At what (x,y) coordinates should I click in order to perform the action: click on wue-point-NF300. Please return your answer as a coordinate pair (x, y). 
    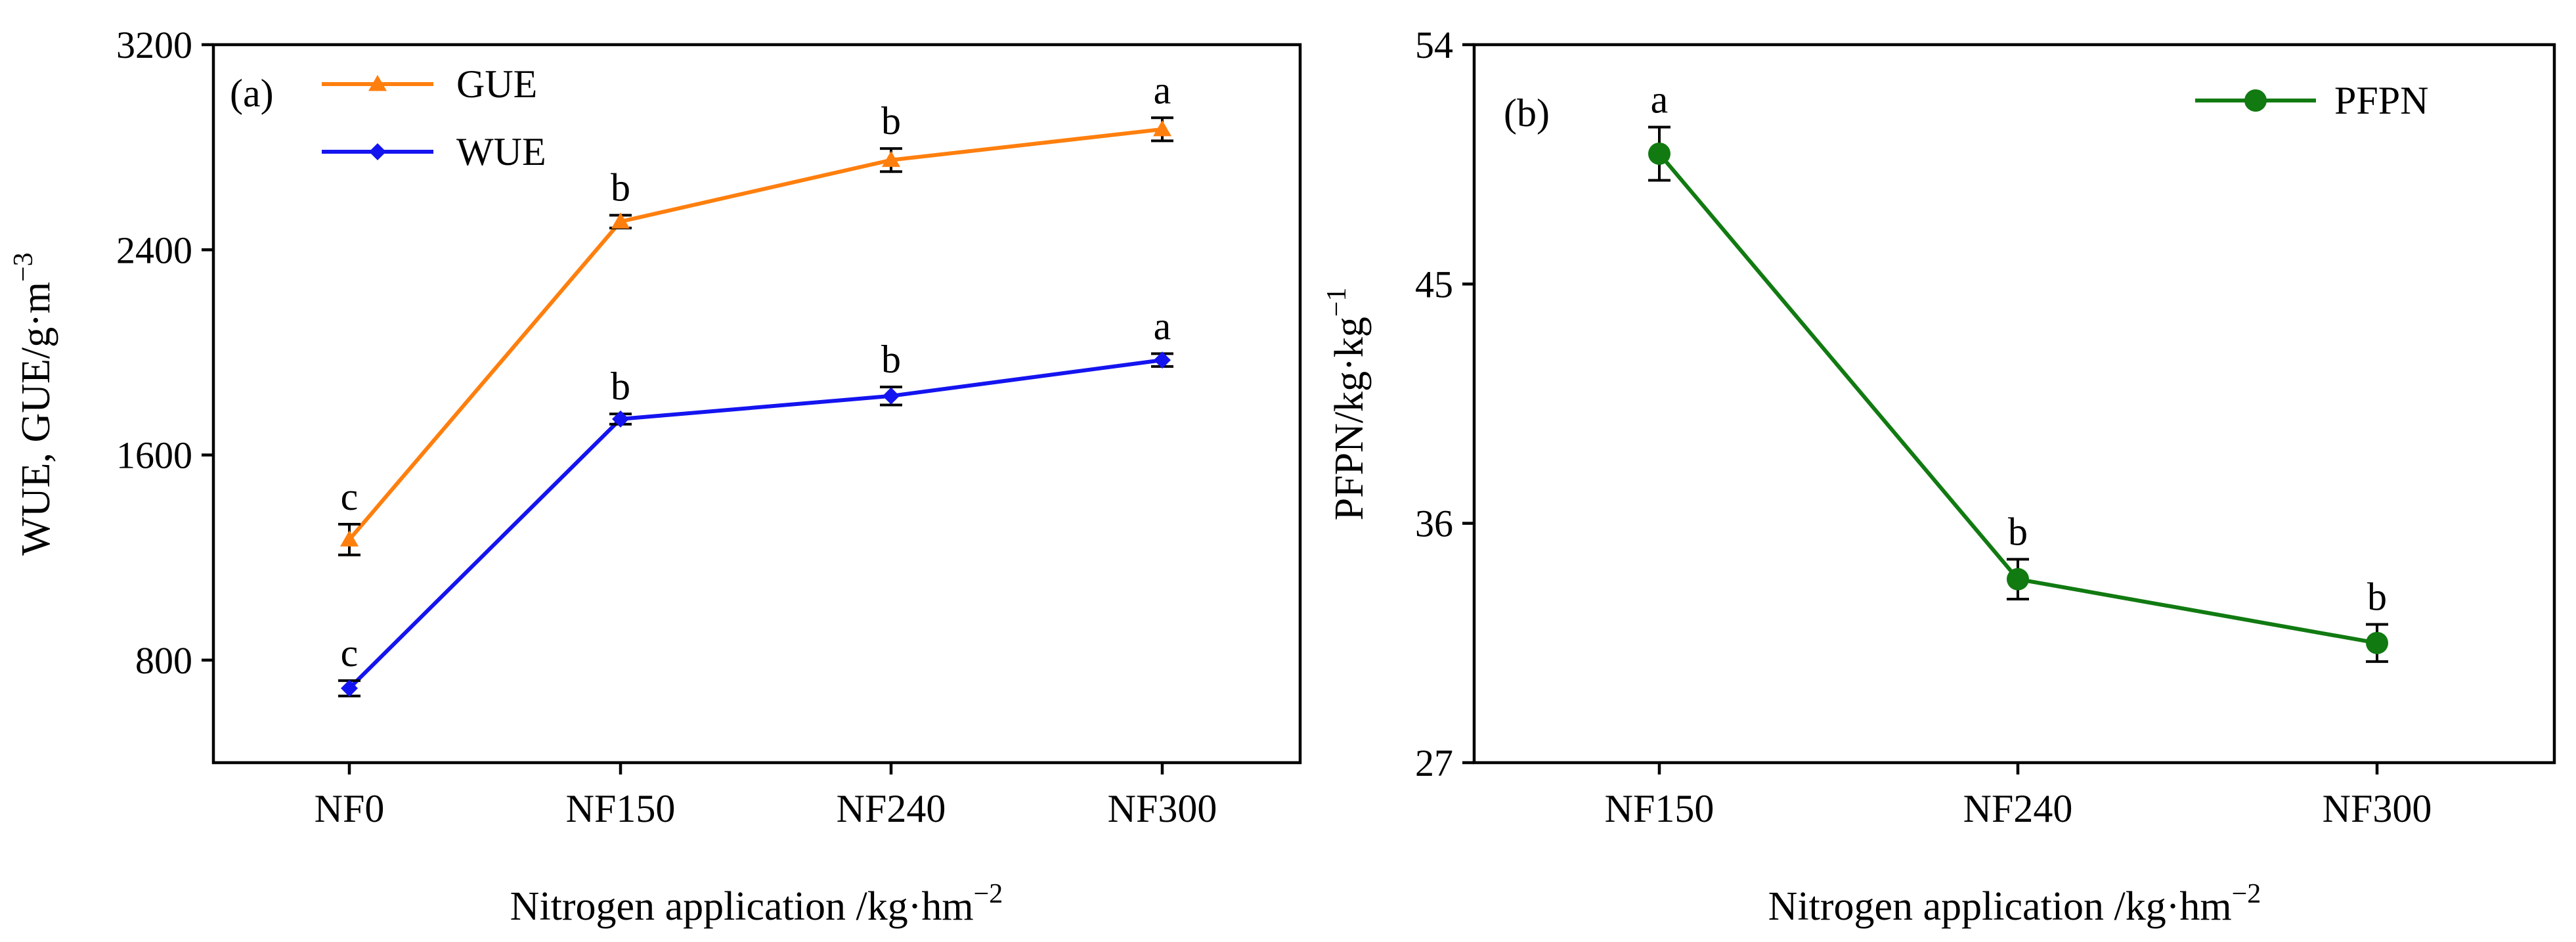
    Looking at the image, I should click on (1162, 360).